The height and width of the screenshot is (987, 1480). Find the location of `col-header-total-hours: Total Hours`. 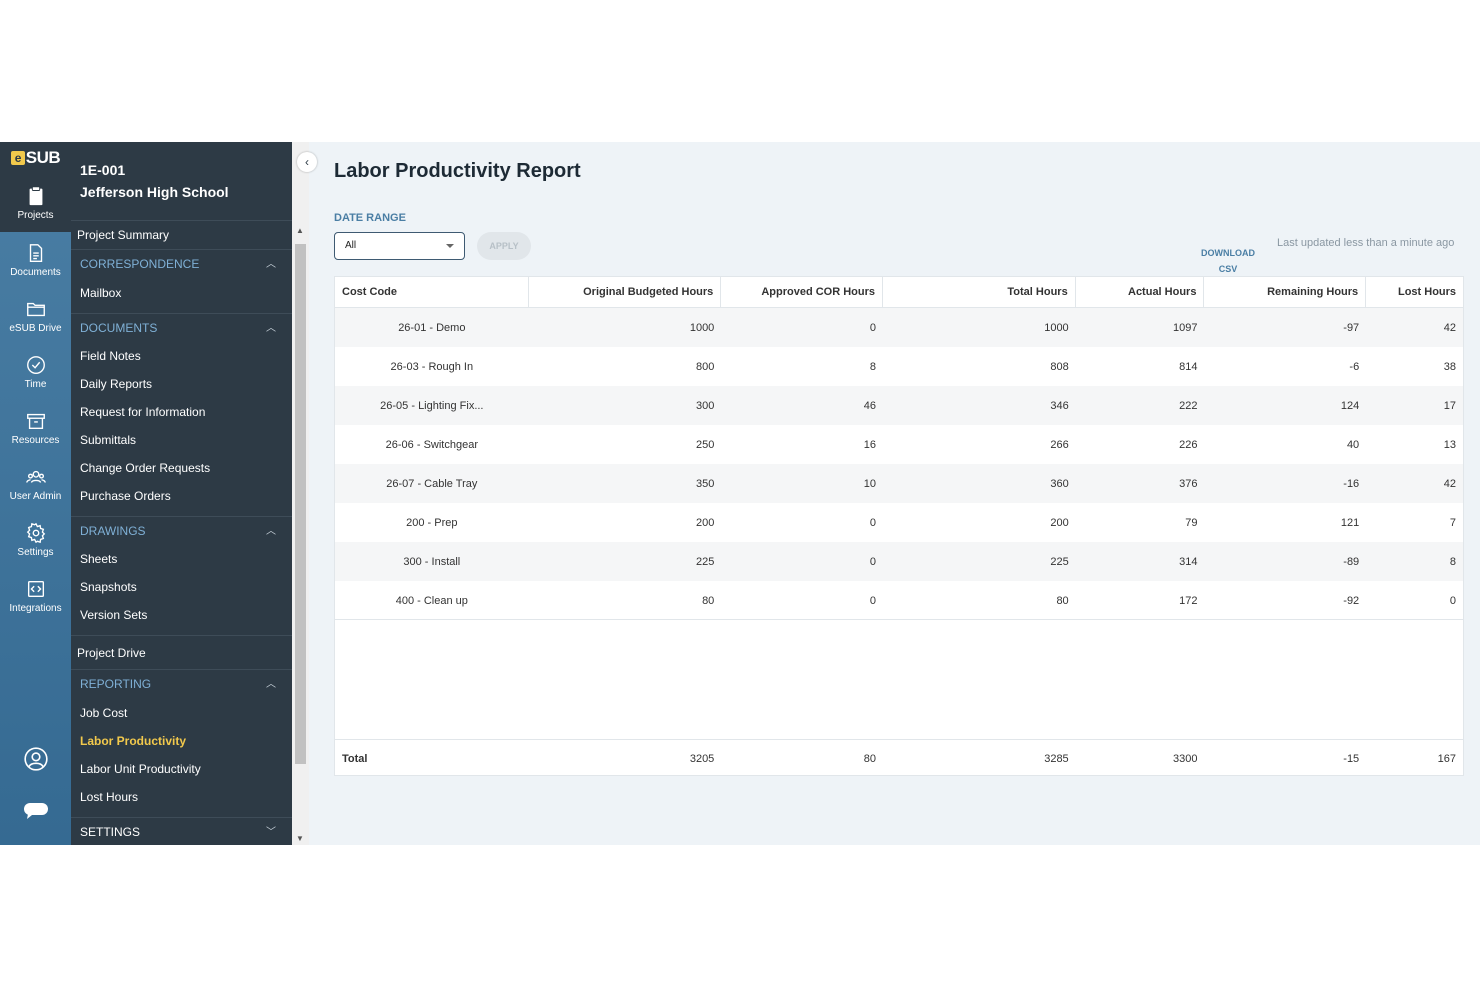

col-header-total-hours: Total Hours is located at coordinates (979, 292).